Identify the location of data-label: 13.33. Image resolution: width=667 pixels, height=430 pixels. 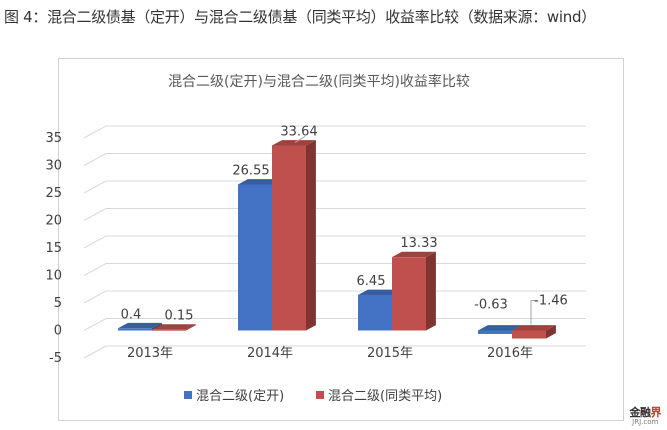
(418, 243).